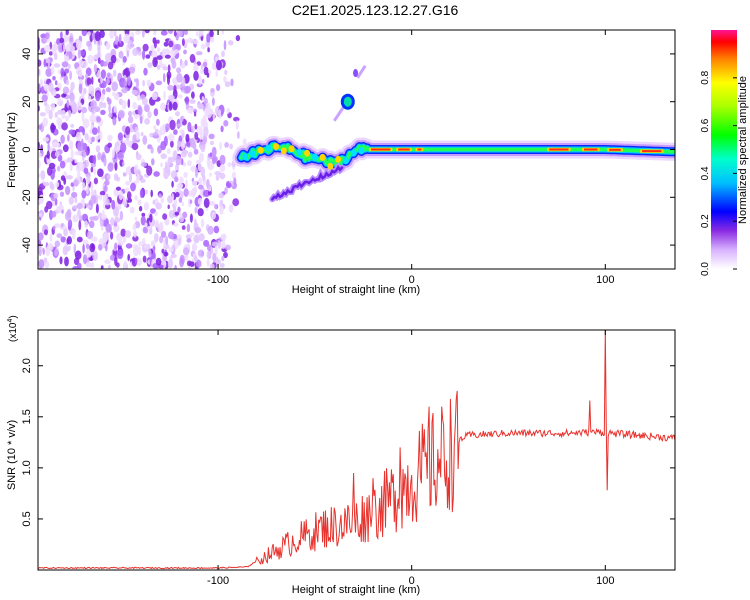  What do you see at coordinates (605, 581) in the screenshot?
I see `snr-xtick-label: 100` at bounding box center [605, 581].